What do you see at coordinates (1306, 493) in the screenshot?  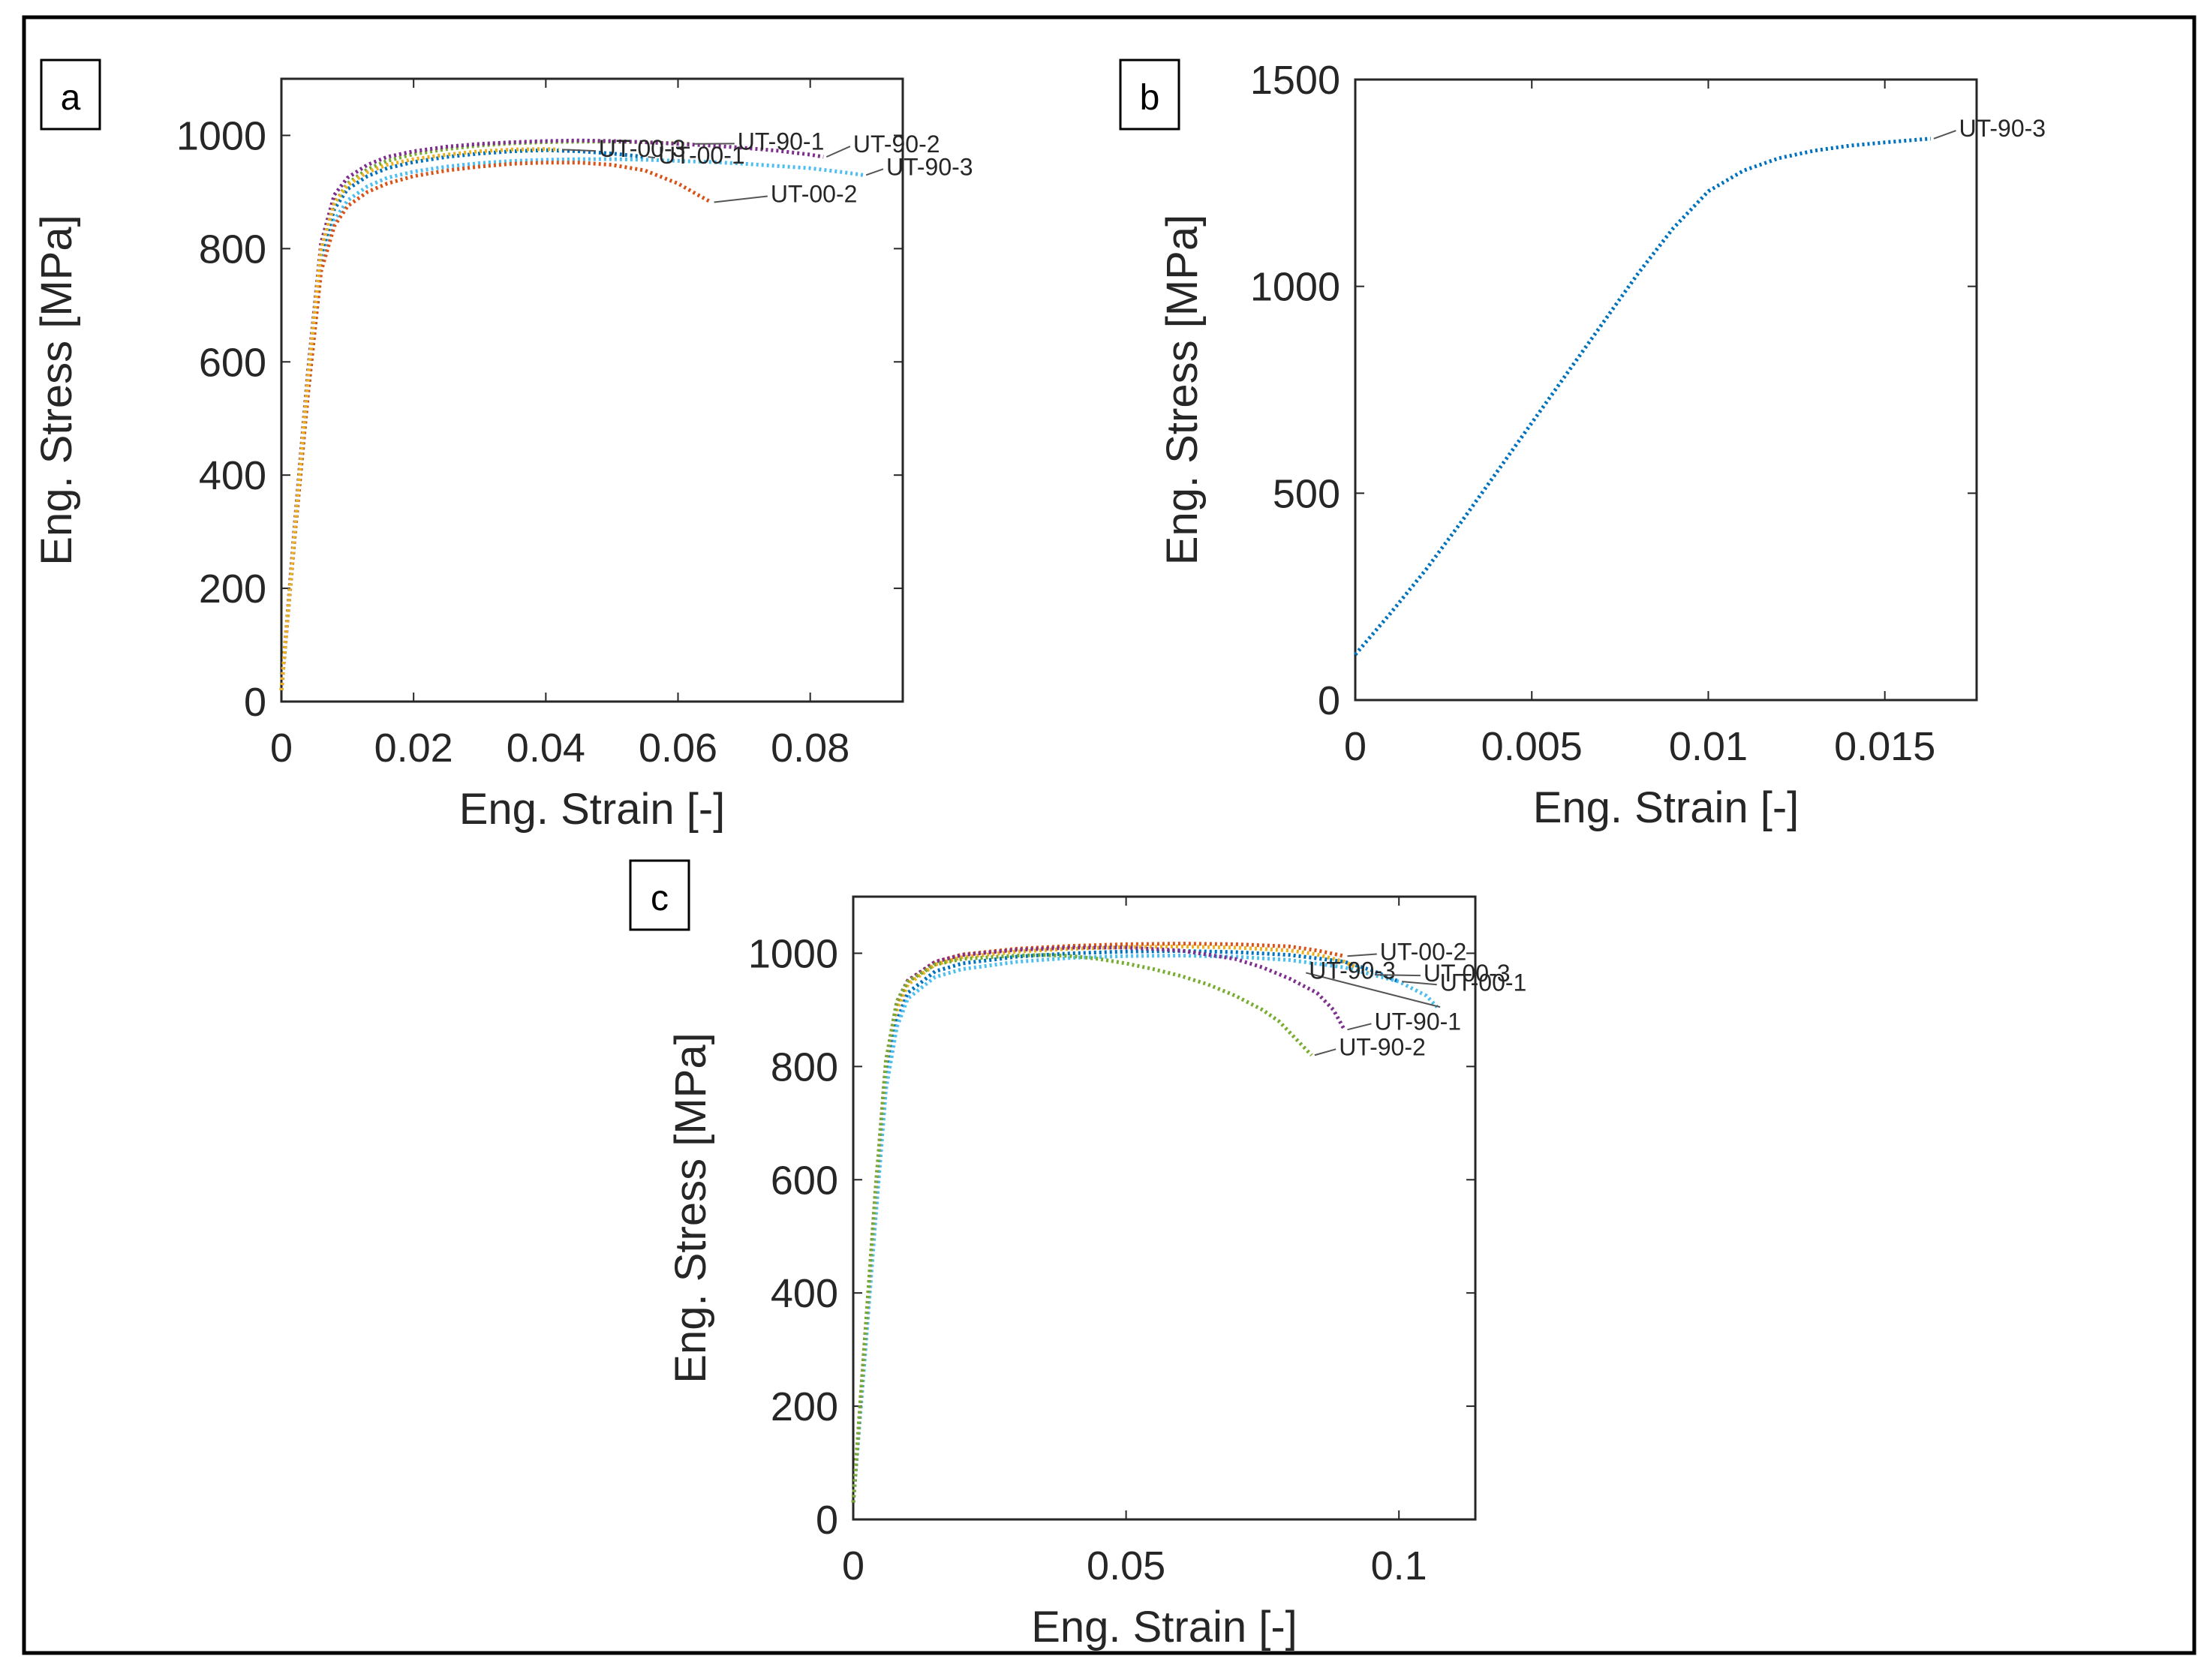 I see `y-tick-label-b: 500` at bounding box center [1306, 493].